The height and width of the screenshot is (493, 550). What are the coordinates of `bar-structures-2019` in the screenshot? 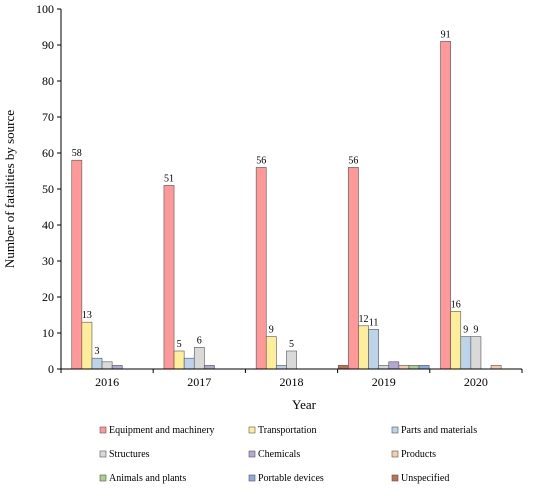 It's located at (384, 367).